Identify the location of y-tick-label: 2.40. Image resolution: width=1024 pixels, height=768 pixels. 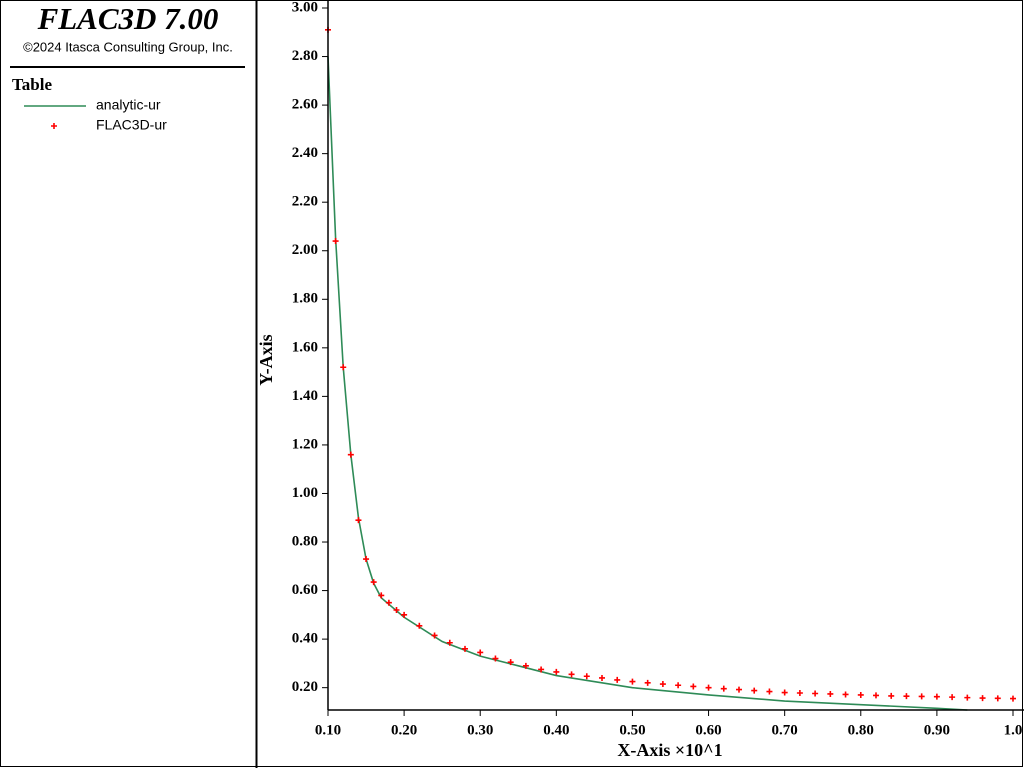
(305, 153).